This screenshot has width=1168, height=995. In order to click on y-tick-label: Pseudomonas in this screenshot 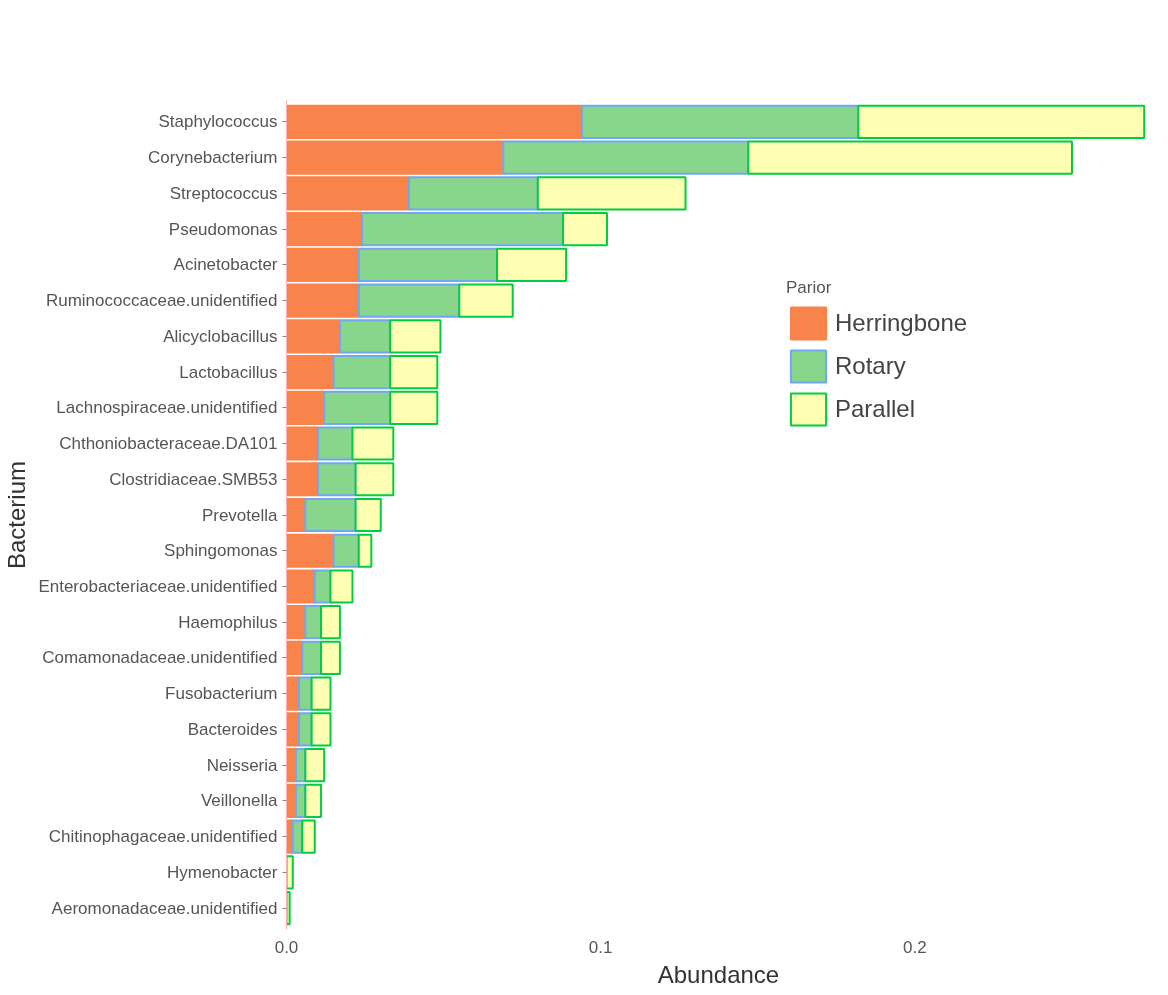, I will do `click(223, 229)`.